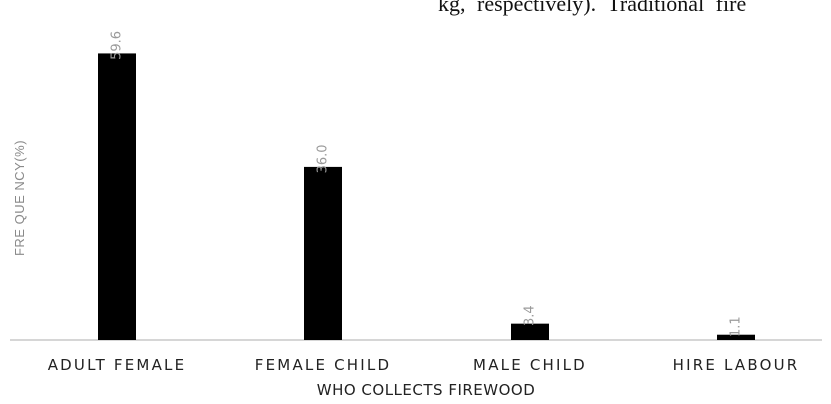 The image size is (831, 404). I want to click on x-axis-label: WHO COLLECTS FIREWOOD, so click(426, 390).